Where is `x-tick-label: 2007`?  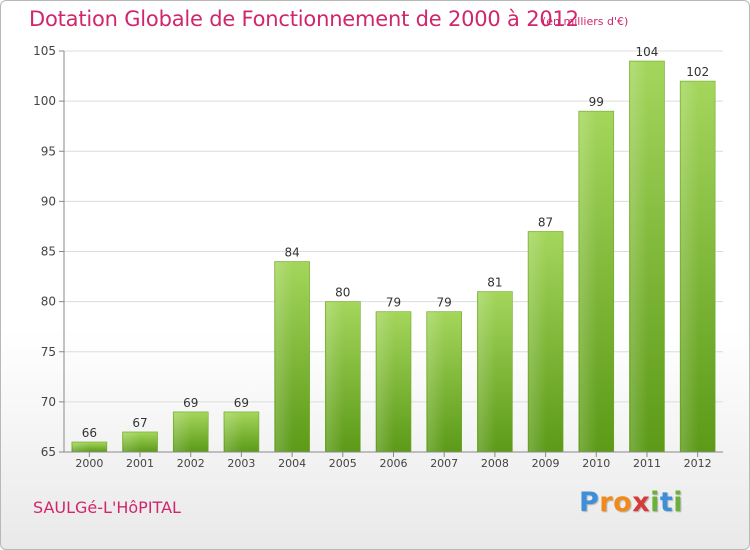 x-tick-label: 2007 is located at coordinates (444, 463).